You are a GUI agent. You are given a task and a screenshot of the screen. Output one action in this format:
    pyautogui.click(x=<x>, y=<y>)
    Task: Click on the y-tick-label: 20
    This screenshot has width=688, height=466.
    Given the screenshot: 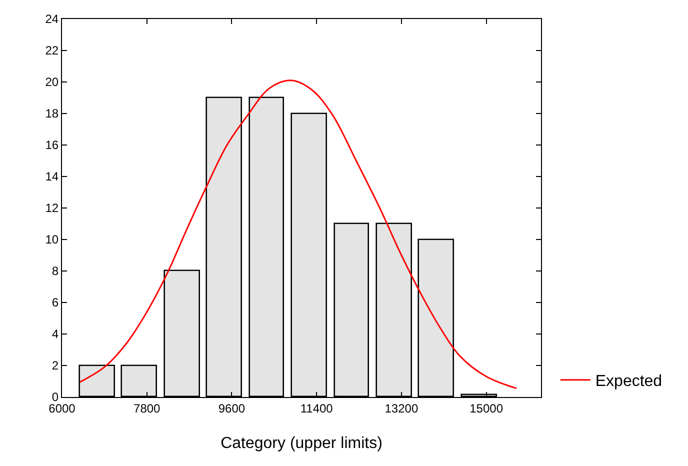 What is the action you would take?
    pyautogui.click(x=52, y=82)
    